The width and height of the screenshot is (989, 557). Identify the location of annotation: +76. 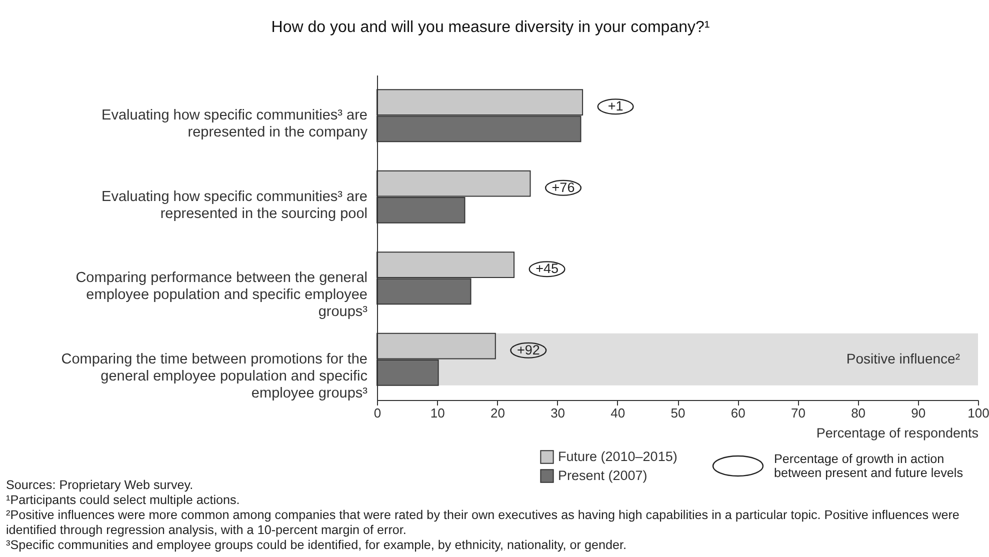
(563, 187).